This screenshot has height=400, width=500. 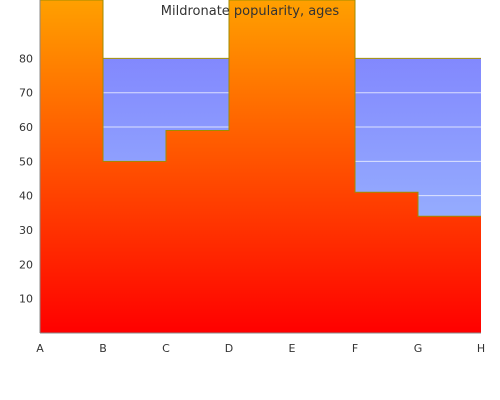 What do you see at coordinates (26, 196) in the screenshot?
I see `y-tick-label-40: 40` at bounding box center [26, 196].